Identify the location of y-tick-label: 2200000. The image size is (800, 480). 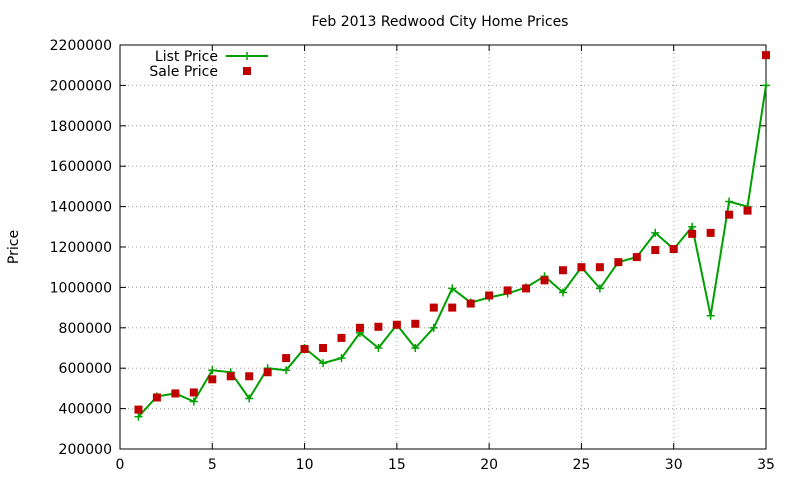
(81, 46).